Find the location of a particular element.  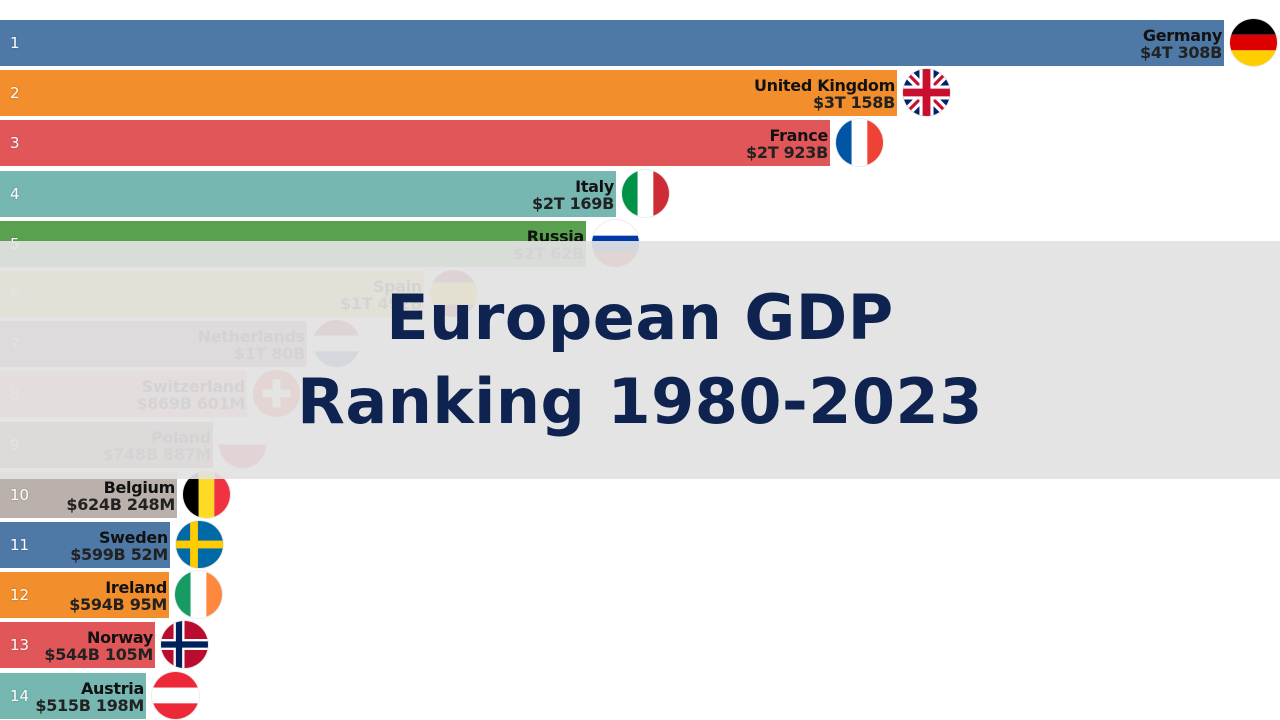

gdp-value: $544B 105M is located at coordinates (98, 654).